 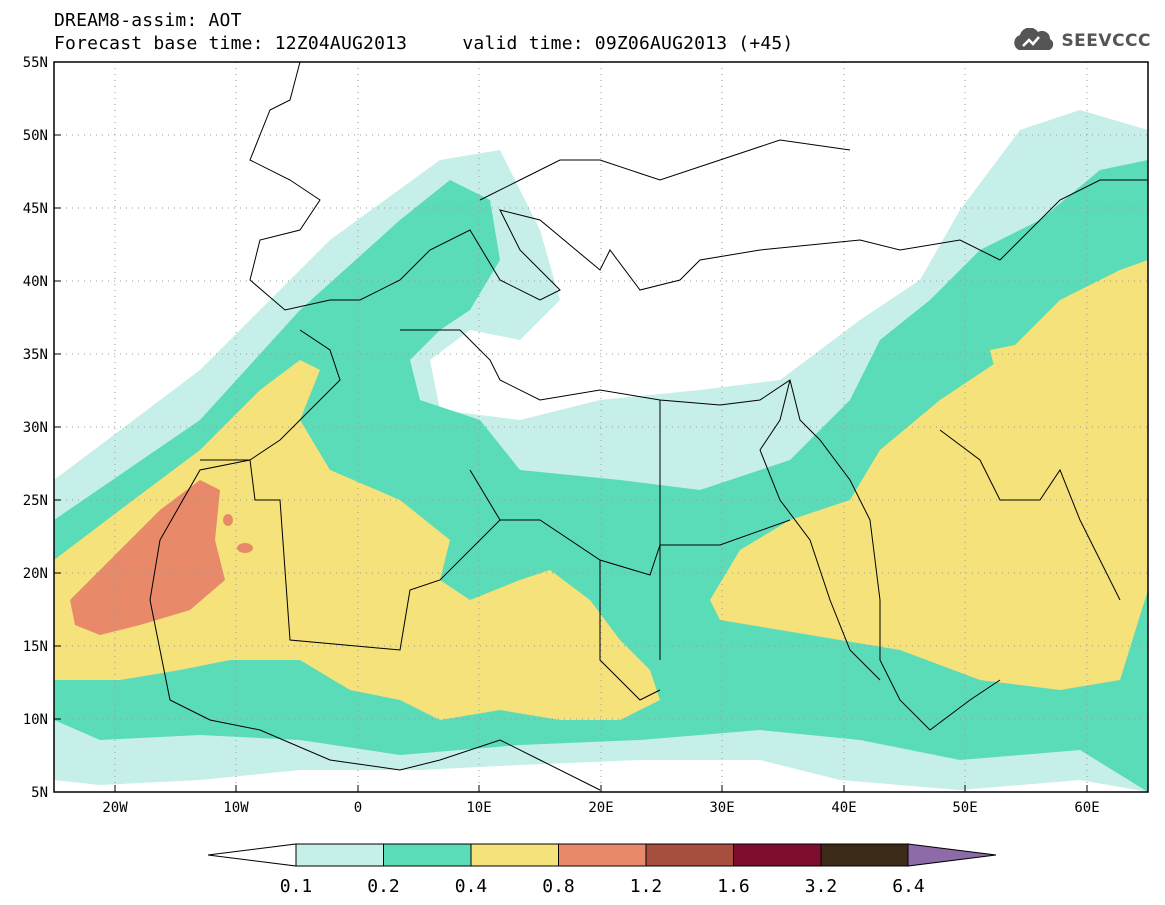 I want to click on lat-label: 45N, so click(x=35, y=209).